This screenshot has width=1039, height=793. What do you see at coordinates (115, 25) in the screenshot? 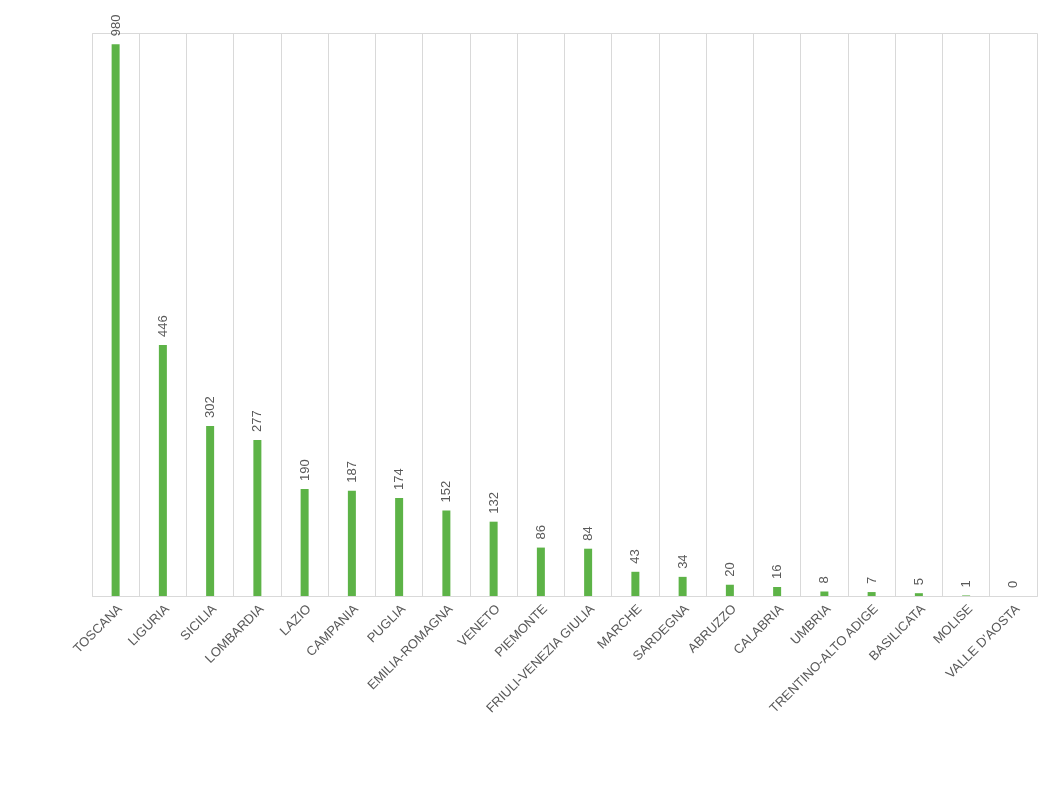
I see `data-label: 980` at bounding box center [115, 25].